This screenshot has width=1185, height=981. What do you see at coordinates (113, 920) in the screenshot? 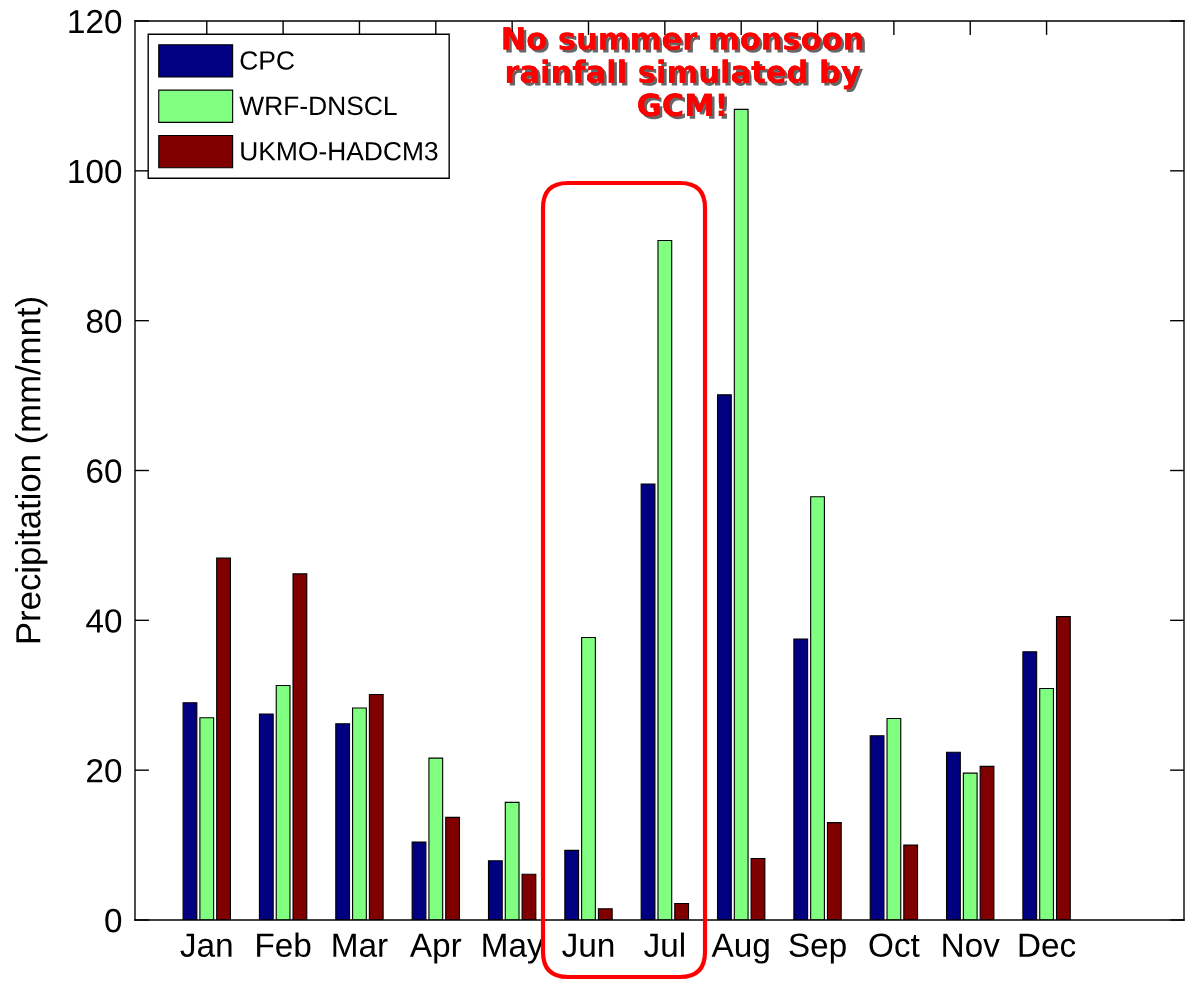
I see `y-tick-label: 0` at bounding box center [113, 920].